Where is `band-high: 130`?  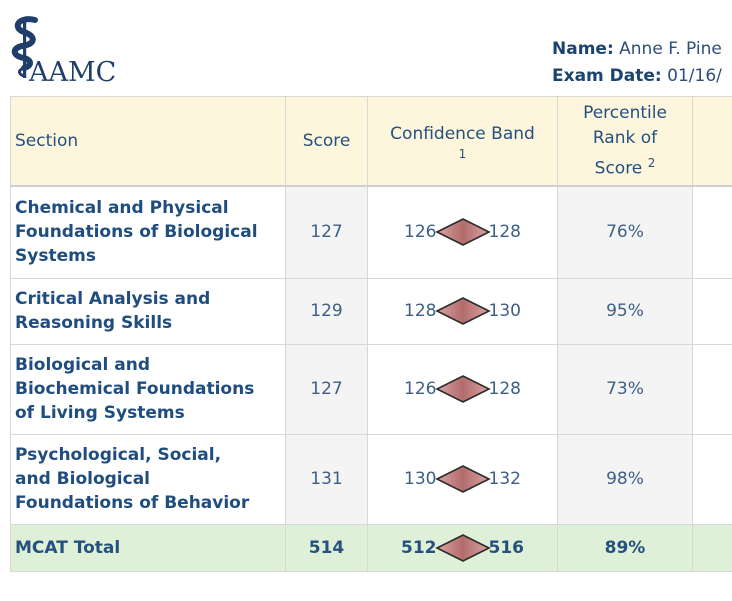
band-high: 130 is located at coordinates (504, 311).